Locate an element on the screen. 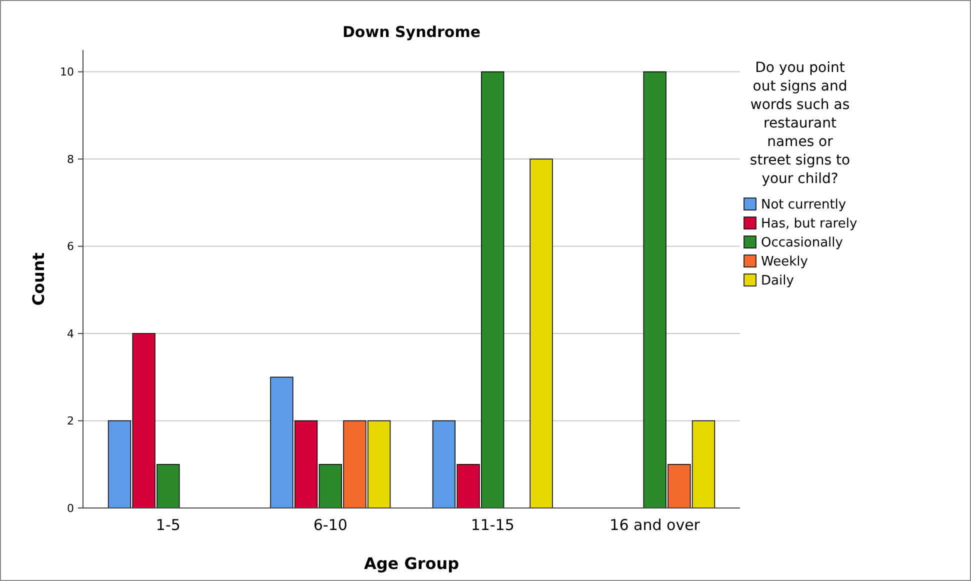 The height and width of the screenshot is (581, 971). x-tick-label: 6-10 is located at coordinates (330, 525).